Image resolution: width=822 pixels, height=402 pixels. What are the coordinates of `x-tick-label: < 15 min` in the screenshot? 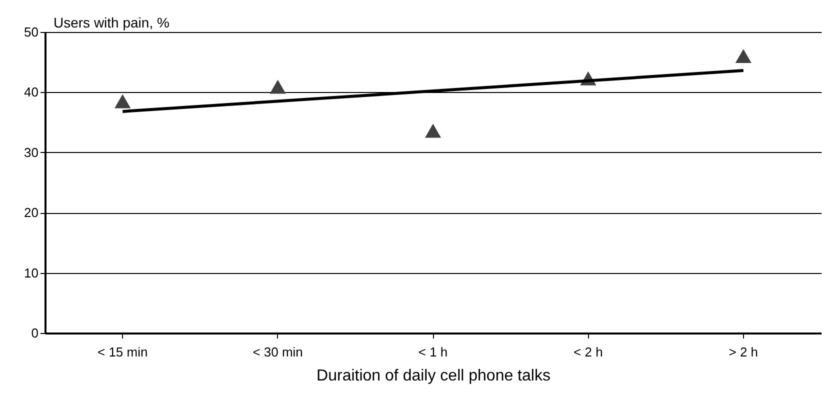 It's located at (122, 352).